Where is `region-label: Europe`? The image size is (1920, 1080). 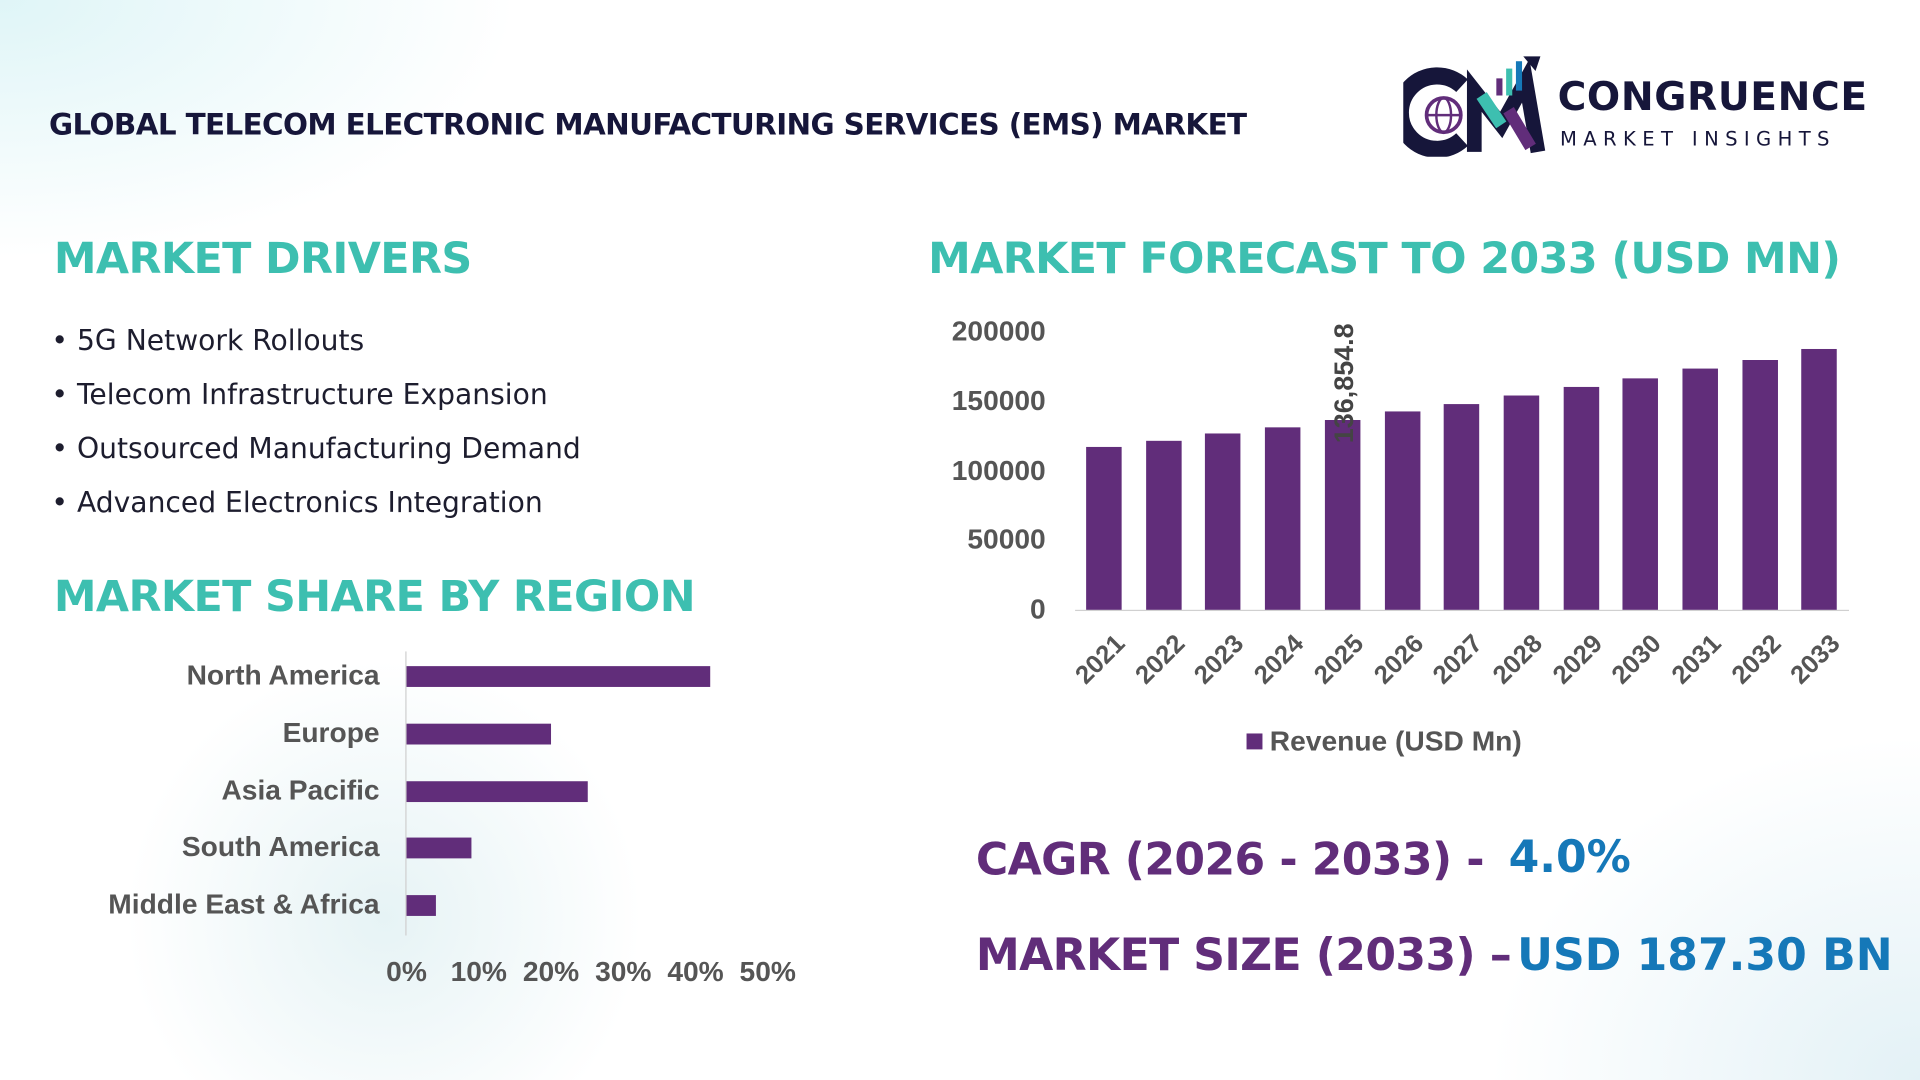
region-label: Europe is located at coordinates (331, 732).